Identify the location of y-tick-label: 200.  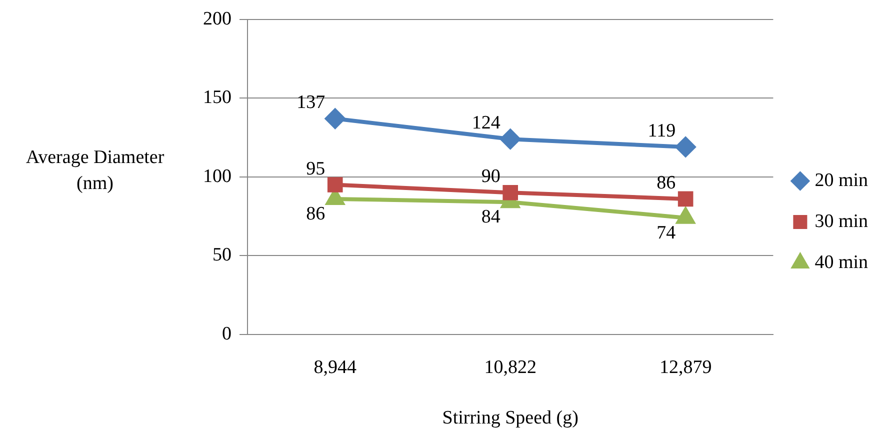
(217, 19).